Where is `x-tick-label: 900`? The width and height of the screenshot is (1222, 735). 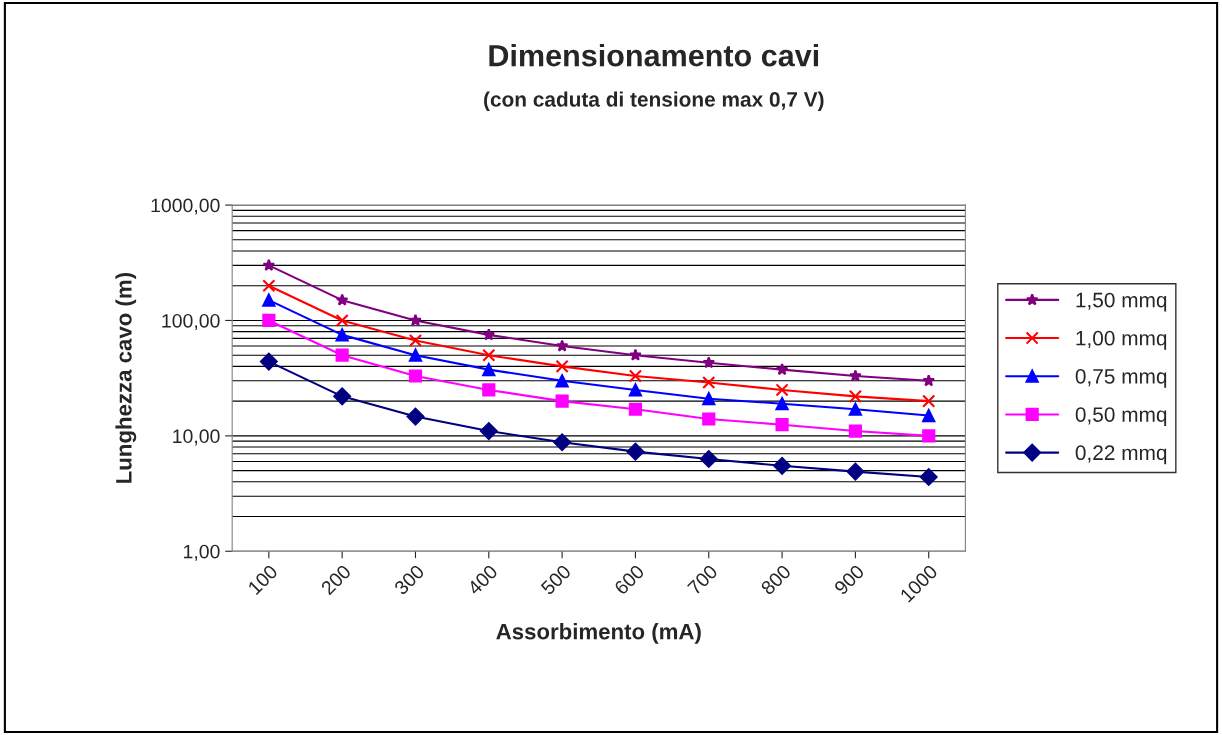
x-tick-label: 900 is located at coordinates (849, 579).